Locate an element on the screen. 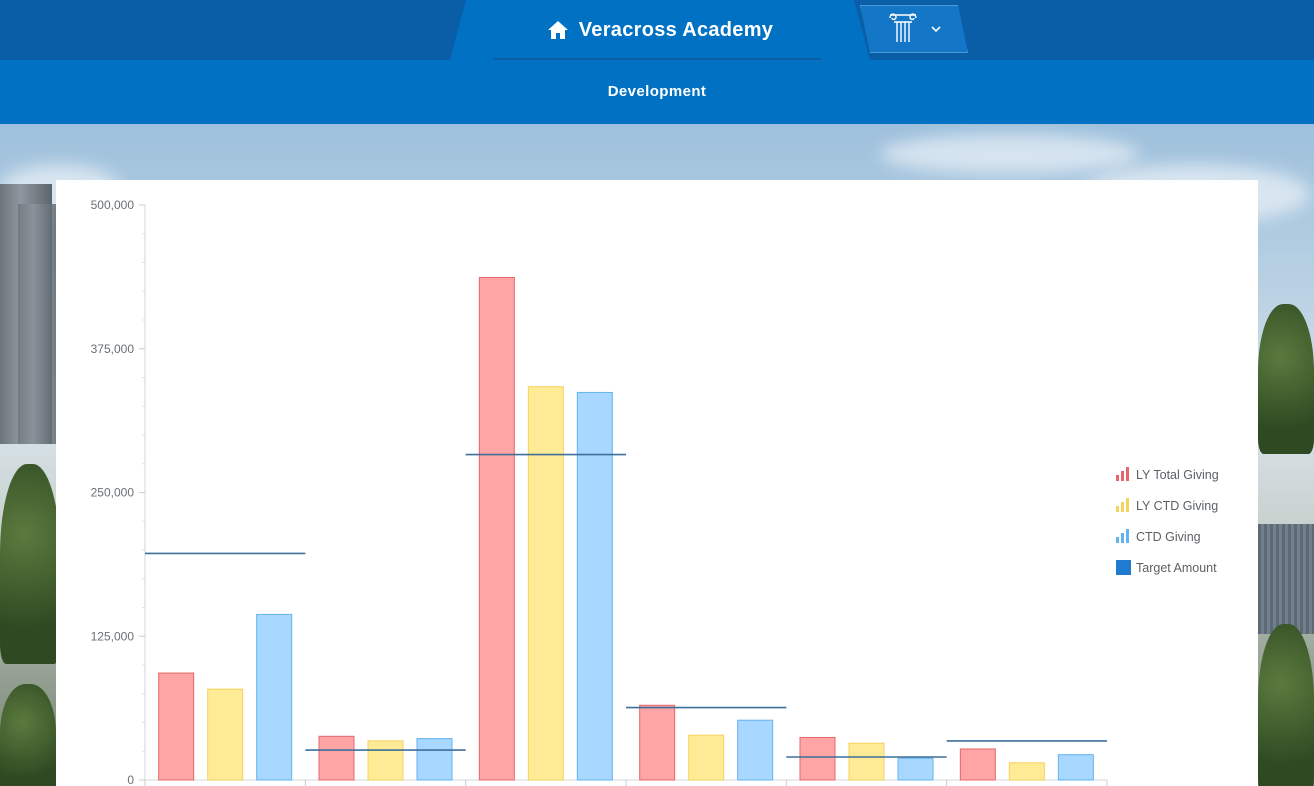  legend-label: Target Amount is located at coordinates (1176, 568).